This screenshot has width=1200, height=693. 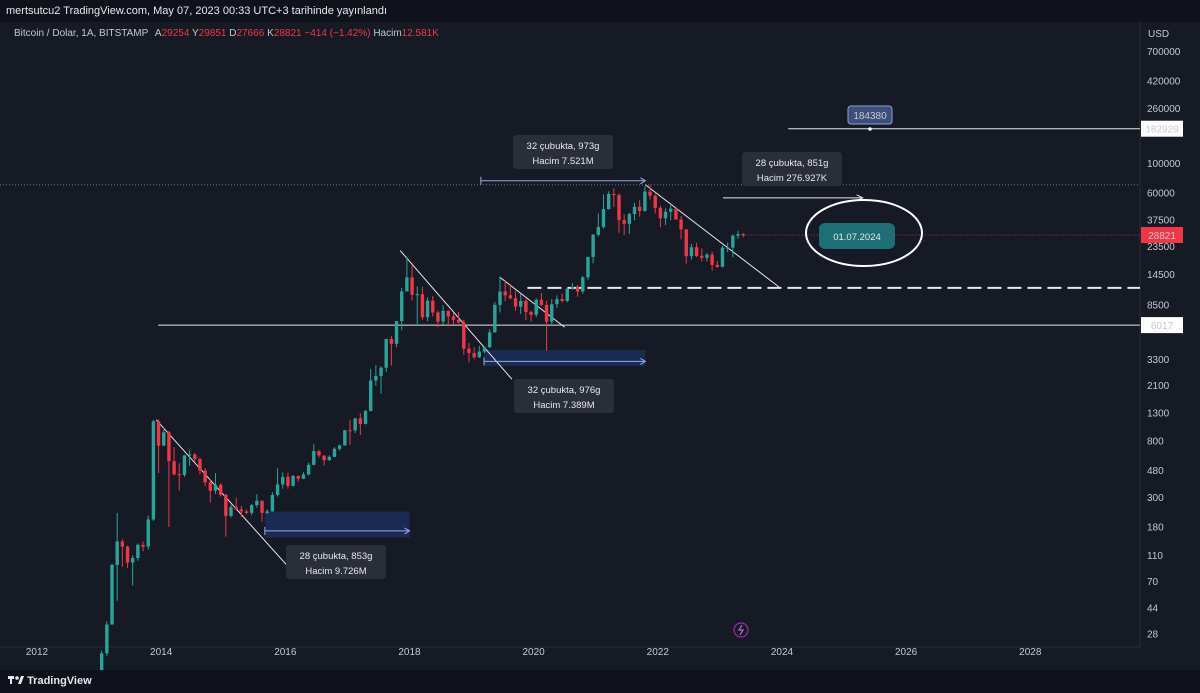 What do you see at coordinates (50, 681) in the screenshot?
I see `tradingview-logo: TradingView` at bounding box center [50, 681].